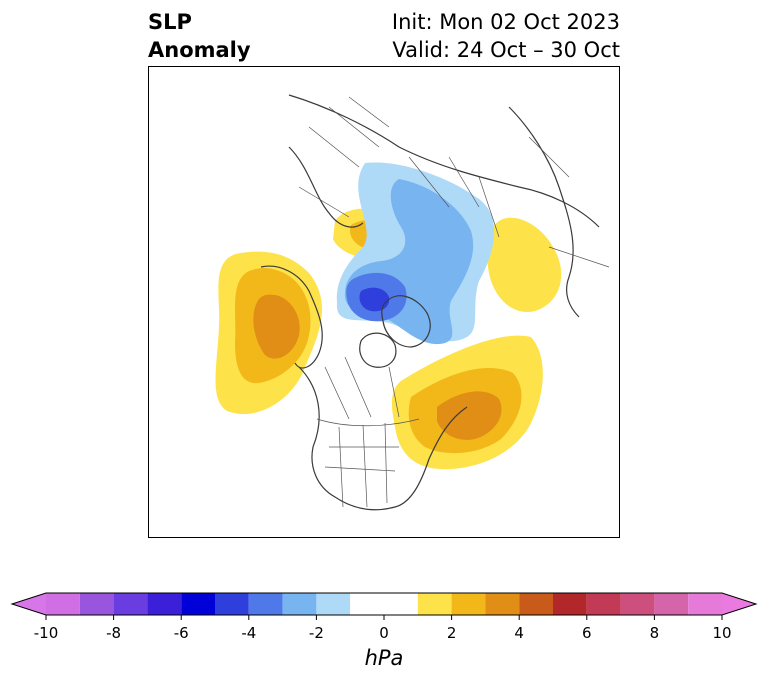 This screenshot has height=684, width=768. I want to click on coast-eurasia, so click(444, 161).